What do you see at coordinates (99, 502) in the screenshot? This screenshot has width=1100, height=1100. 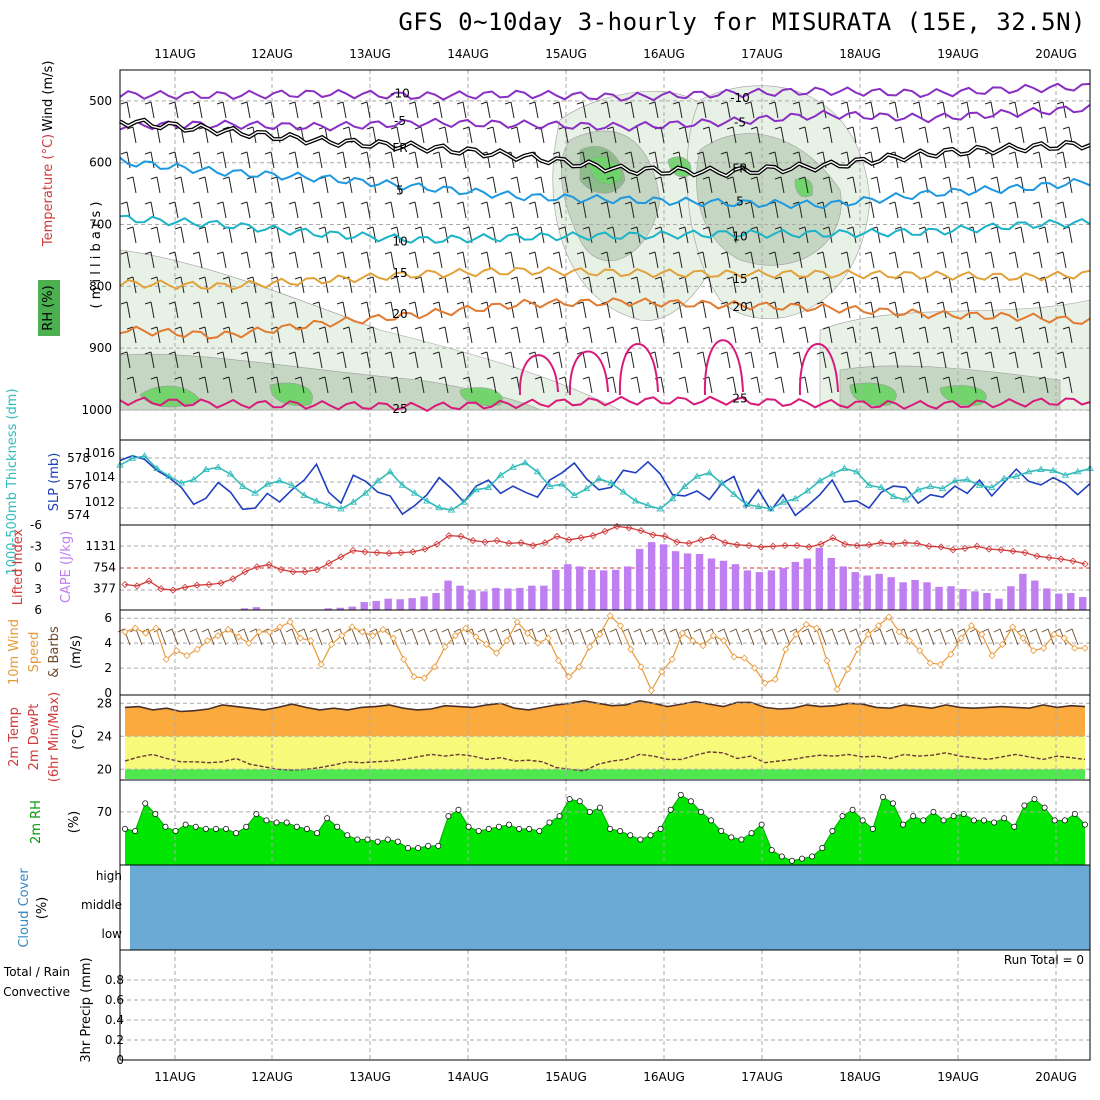 I see `slp-tick: 1012` at bounding box center [99, 502].